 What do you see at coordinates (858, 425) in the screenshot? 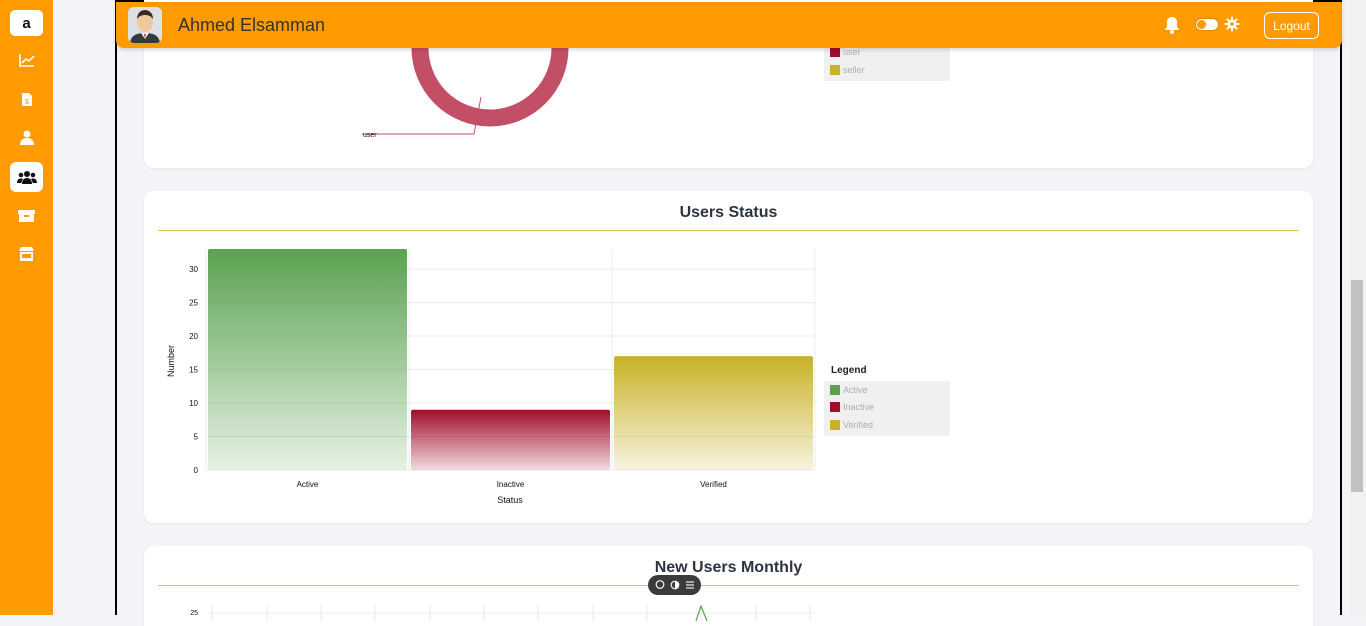
I see `legend-label: Verified` at bounding box center [858, 425].